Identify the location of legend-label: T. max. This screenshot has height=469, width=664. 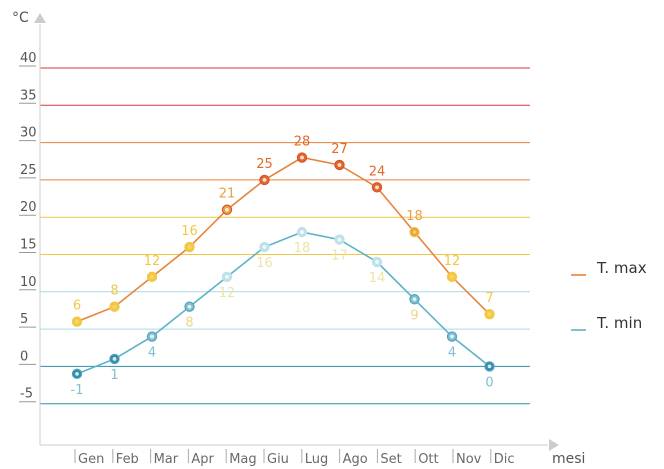
(621, 268).